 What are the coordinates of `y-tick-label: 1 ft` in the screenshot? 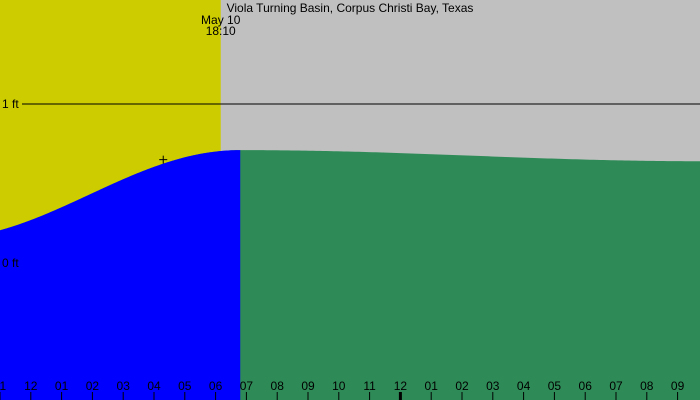 It's located at (10, 104).